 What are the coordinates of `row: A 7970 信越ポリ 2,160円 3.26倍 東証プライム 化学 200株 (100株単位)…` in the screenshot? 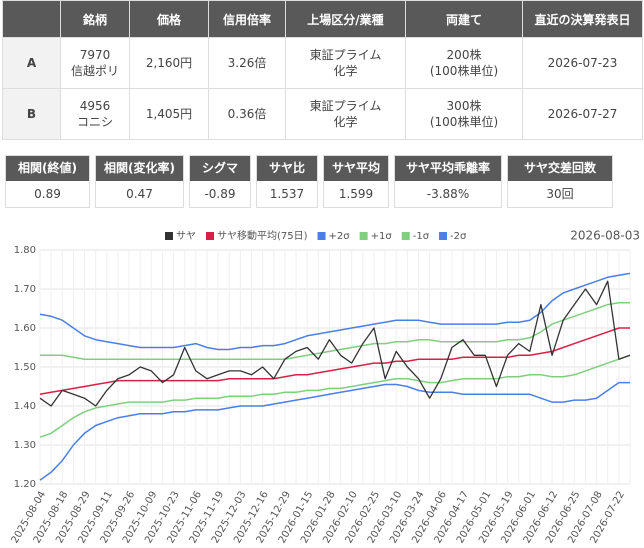 It's located at (322, 63).